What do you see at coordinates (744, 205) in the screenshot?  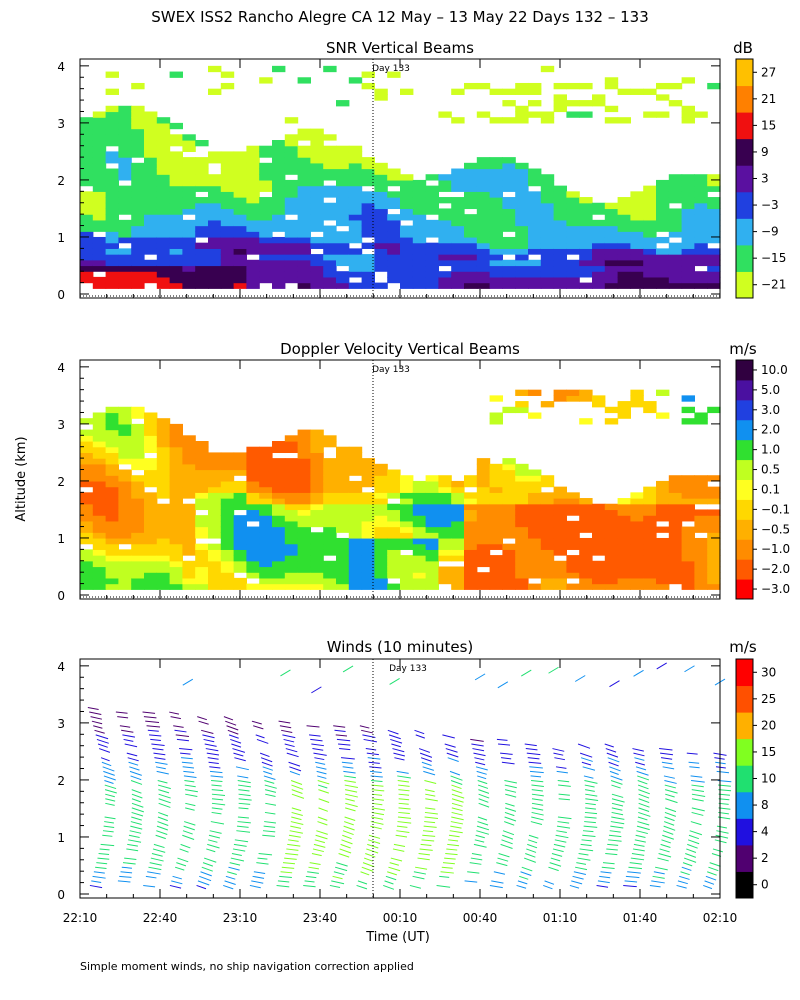 I see `colorbar-band` at bounding box center [744, 205].